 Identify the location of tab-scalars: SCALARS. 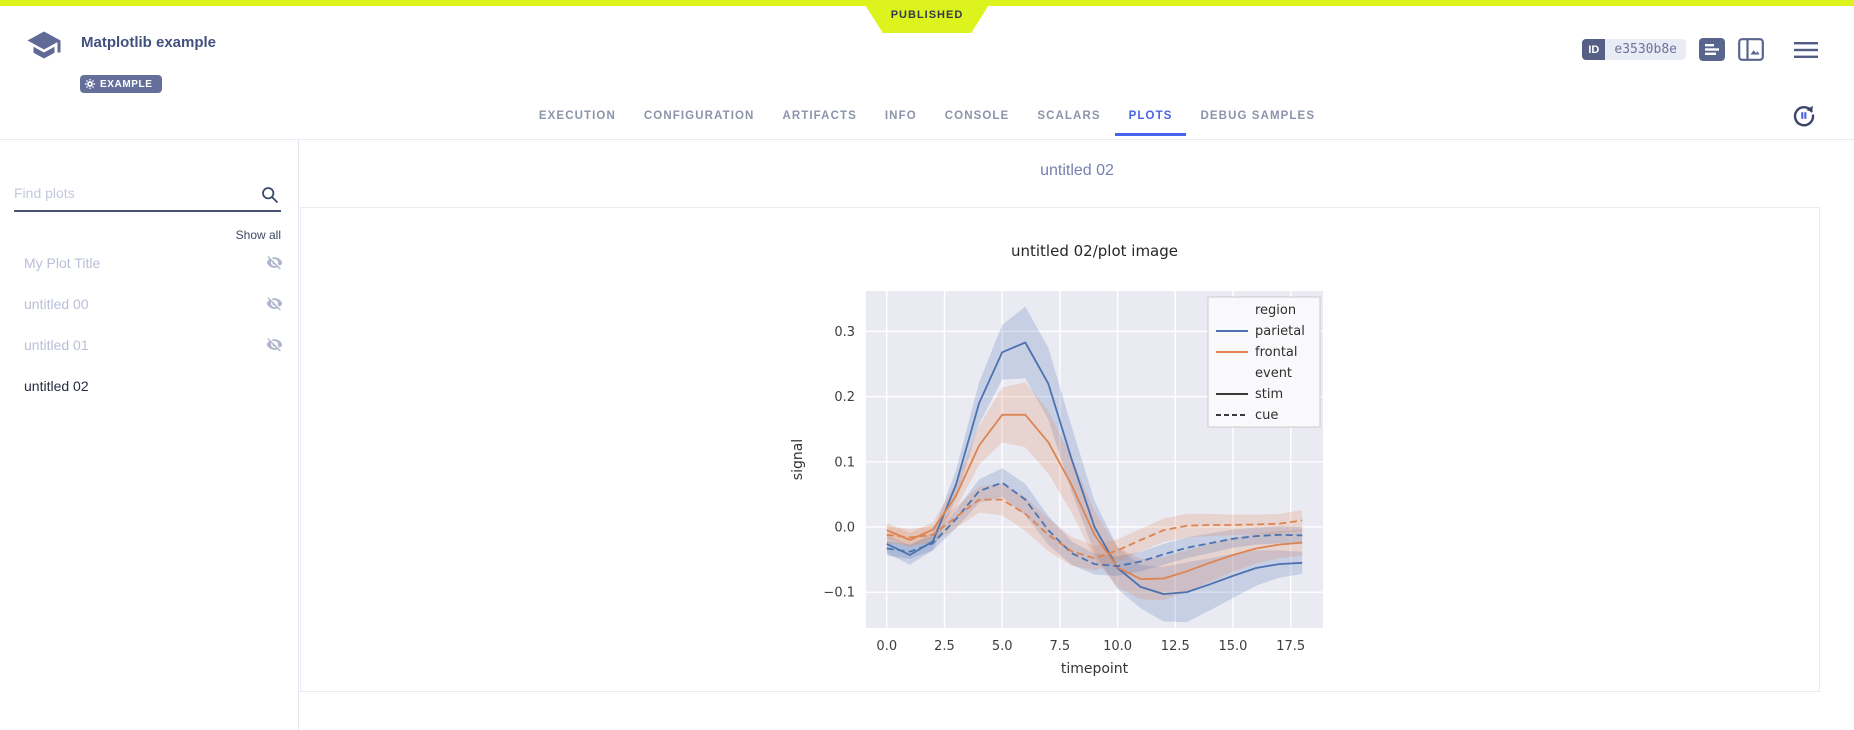
(1069, 116).